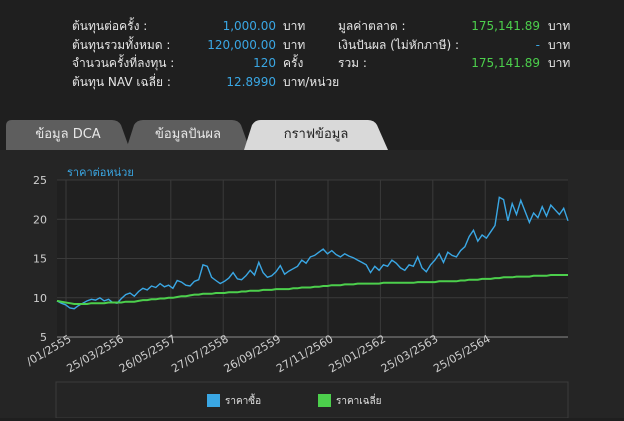 The width and height of the screenshot is (624, 421). What do you see at coordinates (559, 45) in the screenshot?
I see `dividend-unit: บาท` at bounding box center [559, 45].